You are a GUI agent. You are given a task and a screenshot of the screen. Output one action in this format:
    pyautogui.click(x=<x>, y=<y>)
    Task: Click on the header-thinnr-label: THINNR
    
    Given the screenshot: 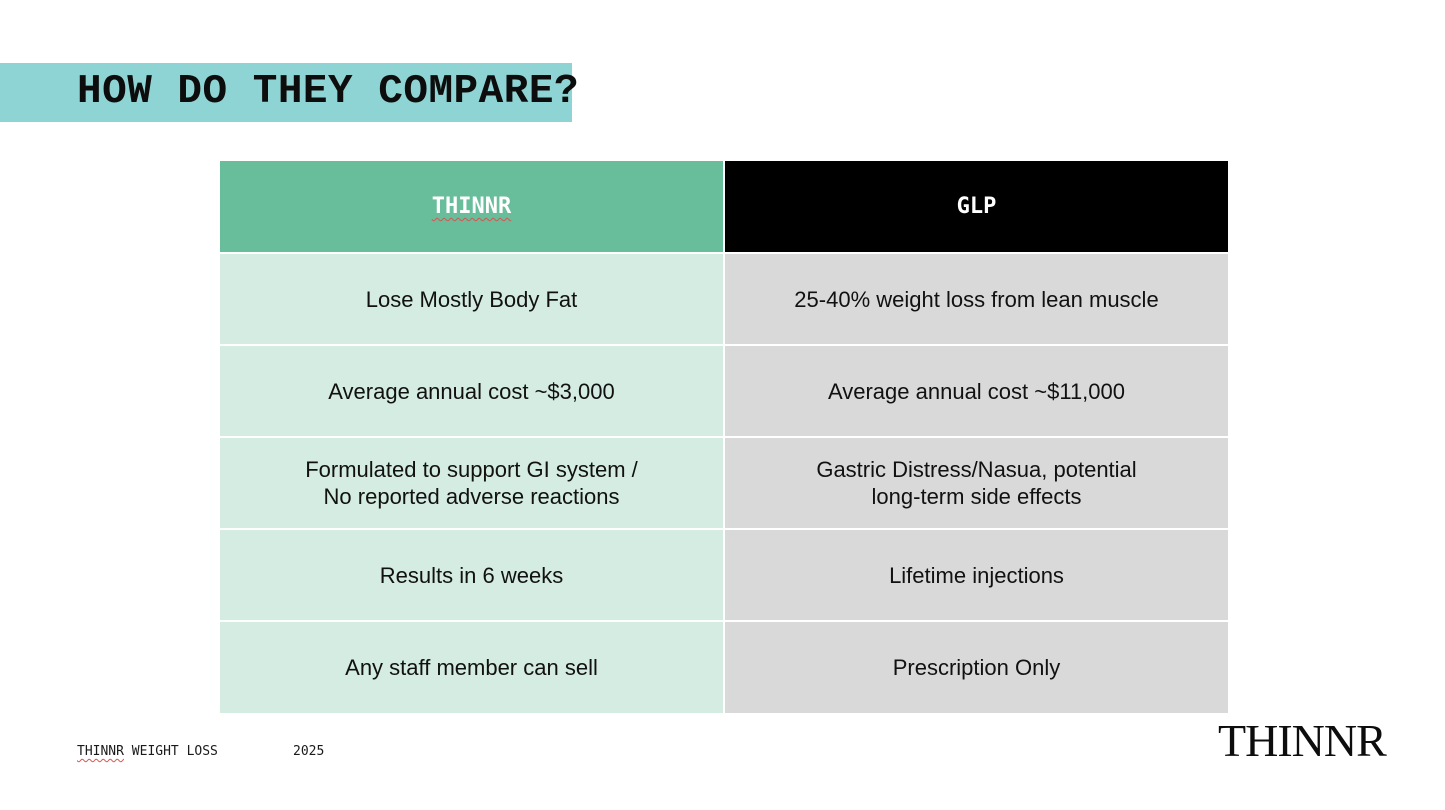 What is the action you would take?
    pyautogui.click(x=471, y=206)
    